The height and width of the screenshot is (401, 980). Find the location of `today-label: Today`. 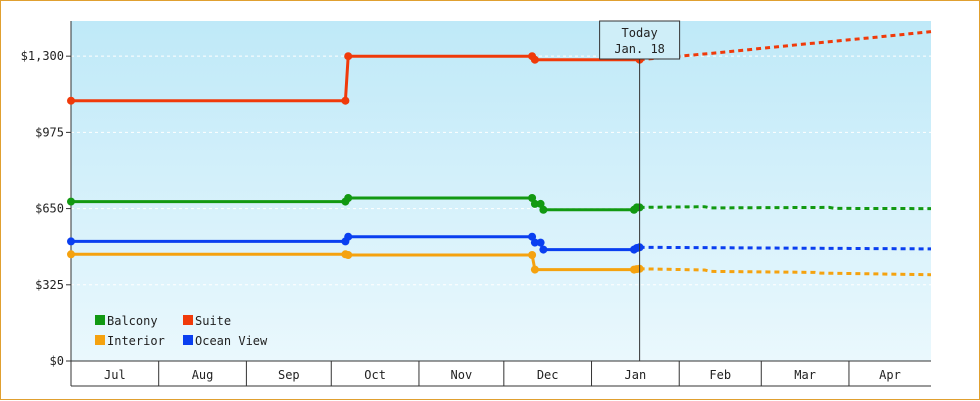

today-label: Today is located at coordinates (640, 33).